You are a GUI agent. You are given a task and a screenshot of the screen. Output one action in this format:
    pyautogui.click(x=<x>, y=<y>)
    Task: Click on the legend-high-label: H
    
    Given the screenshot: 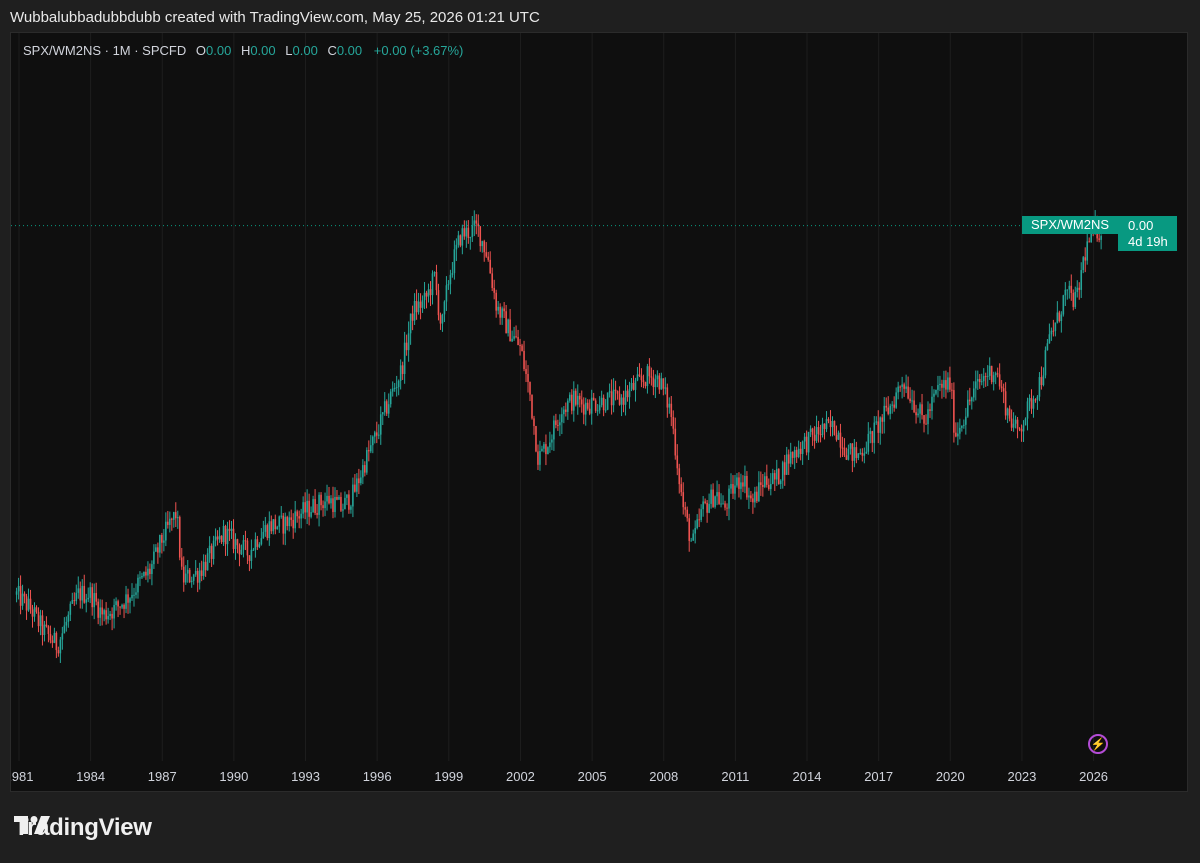 What is the action you would take?
    pyautogui.click(x=245, y=50)
    